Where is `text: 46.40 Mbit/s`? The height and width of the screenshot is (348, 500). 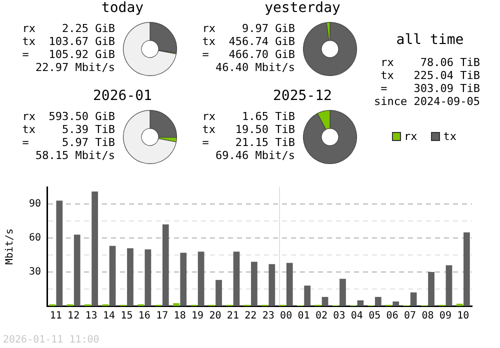 text: 46.40 Mbit/s is located at coordinates (254, 67).